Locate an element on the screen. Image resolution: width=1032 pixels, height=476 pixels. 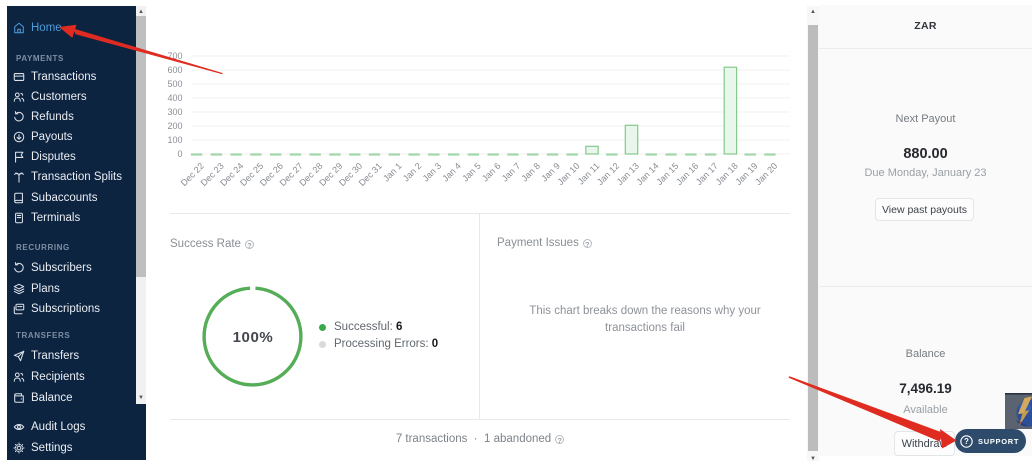
svg-text: 600 is located at coordinates (174, 70).